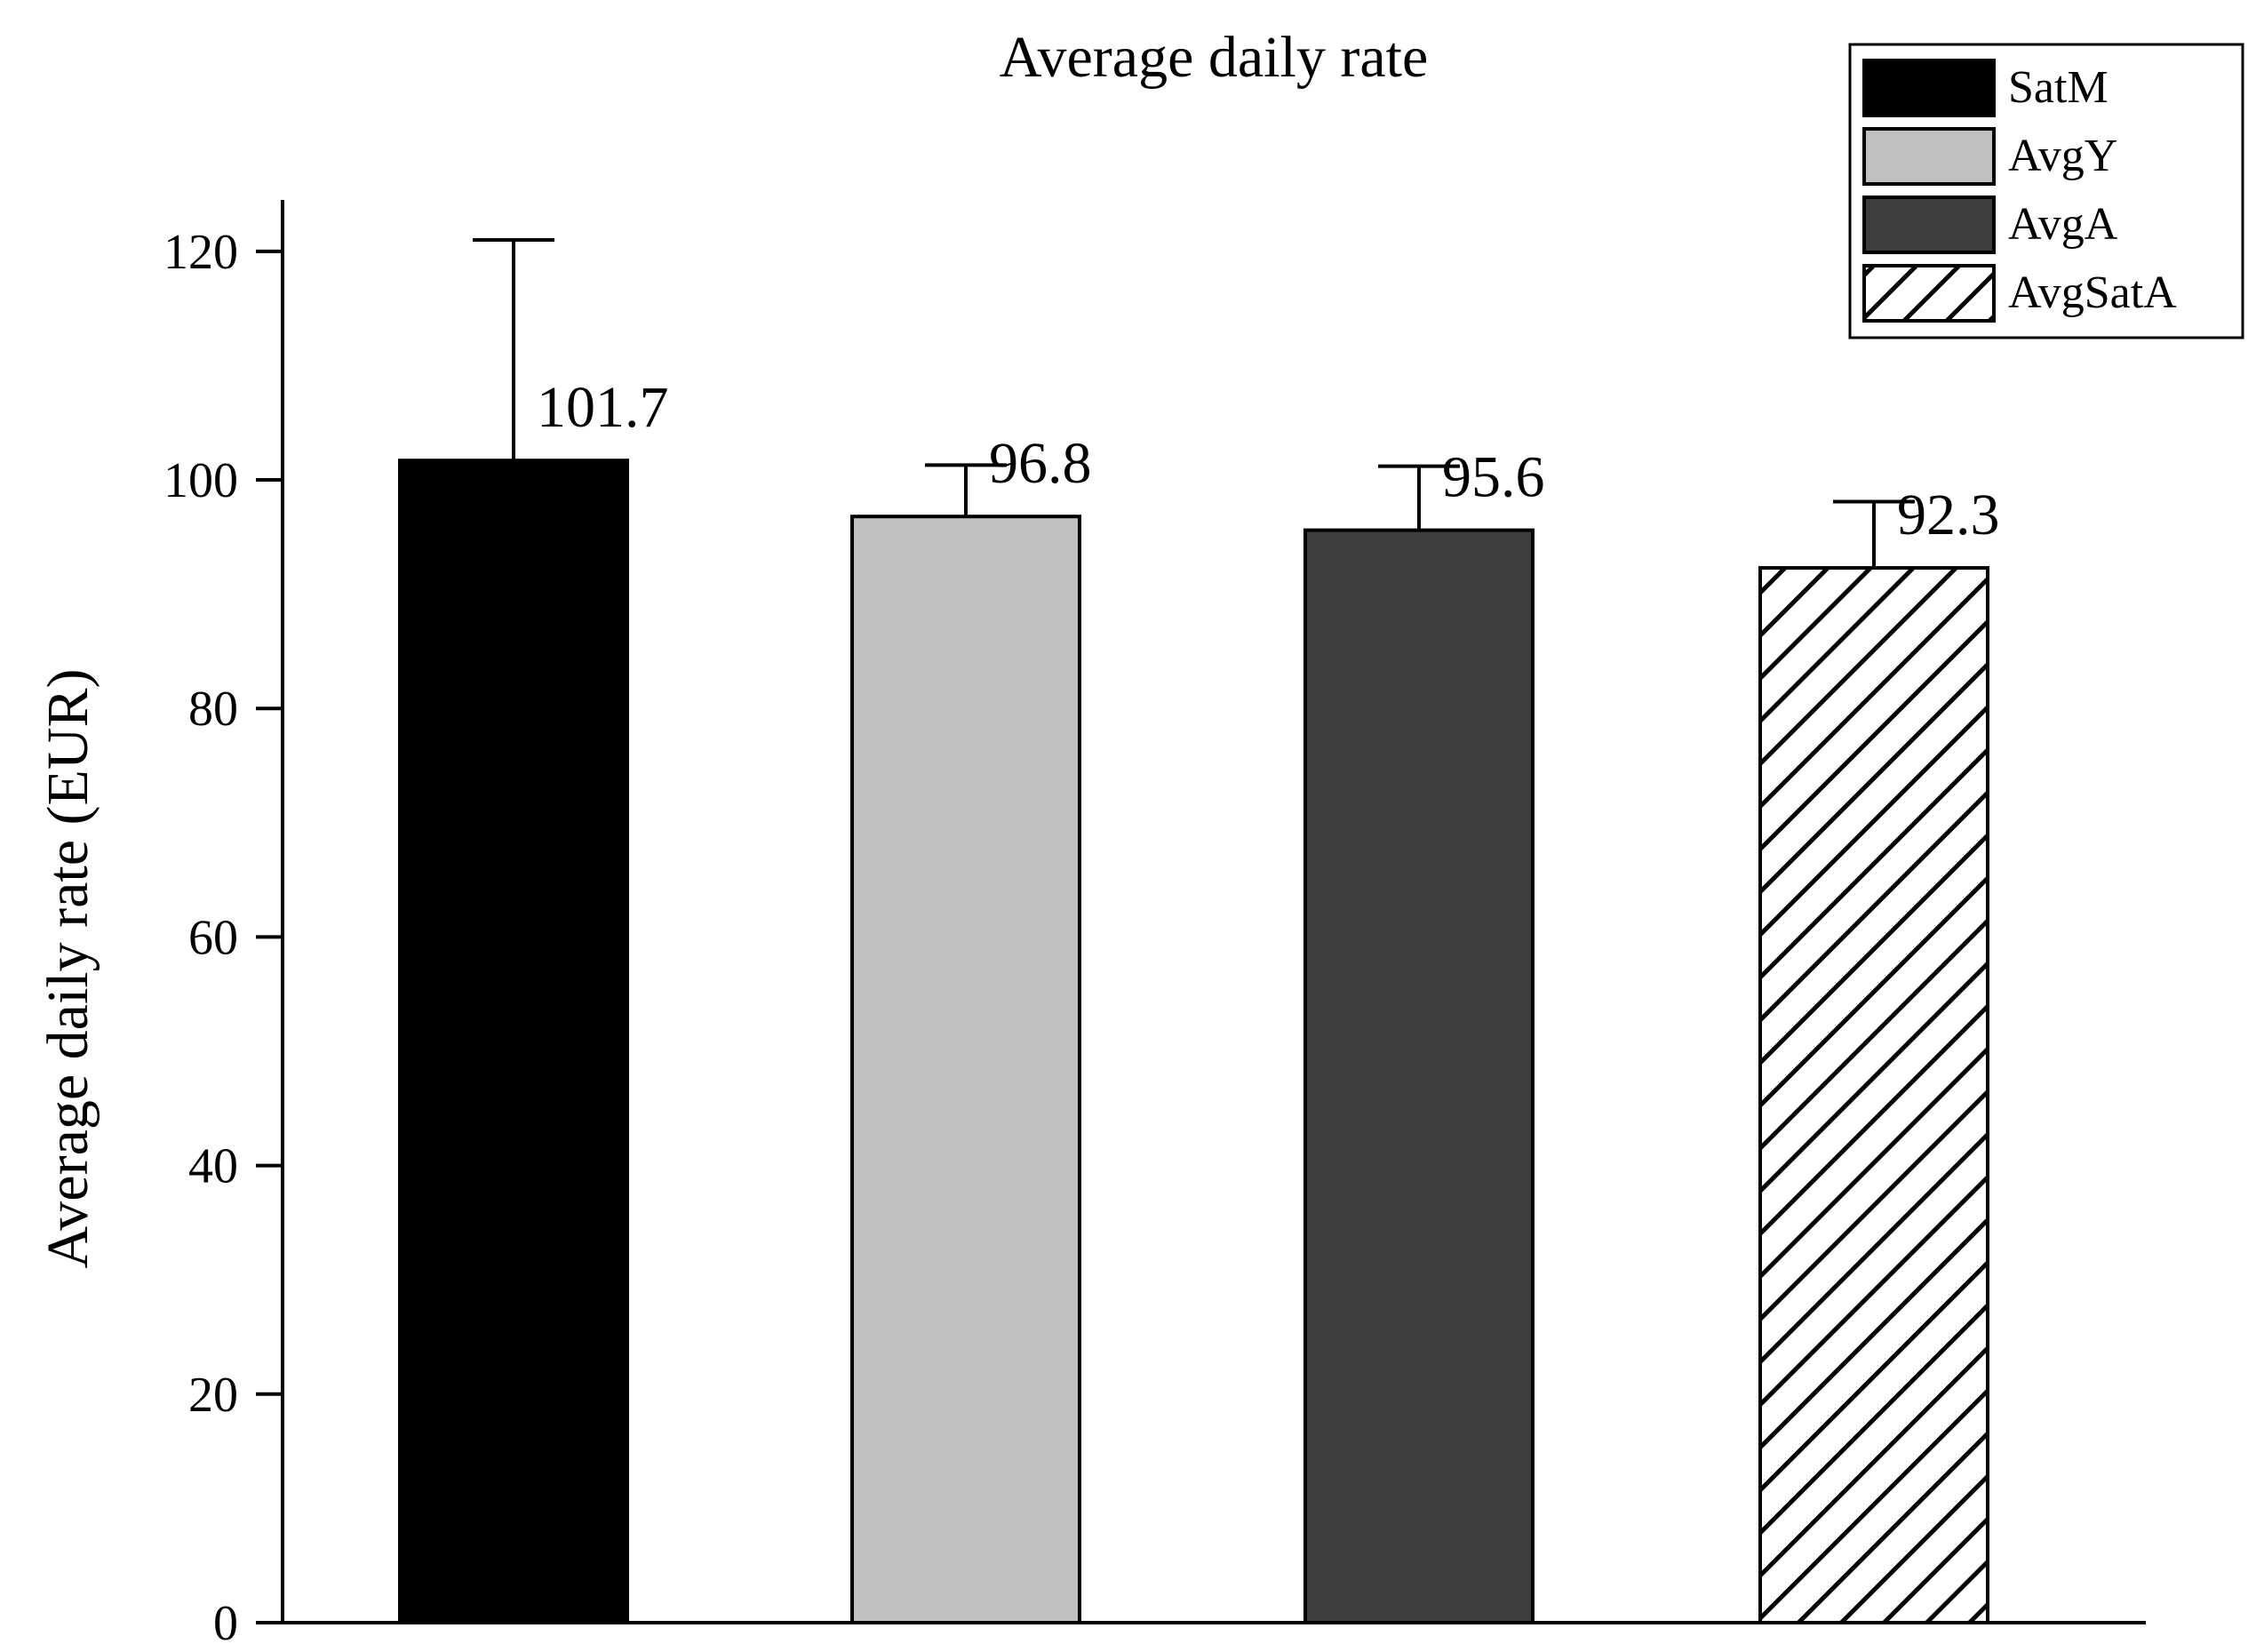  Describe the element at coordinates (1929, 156) in the screenshot. I see `legend-swatch-avgy` at that location.